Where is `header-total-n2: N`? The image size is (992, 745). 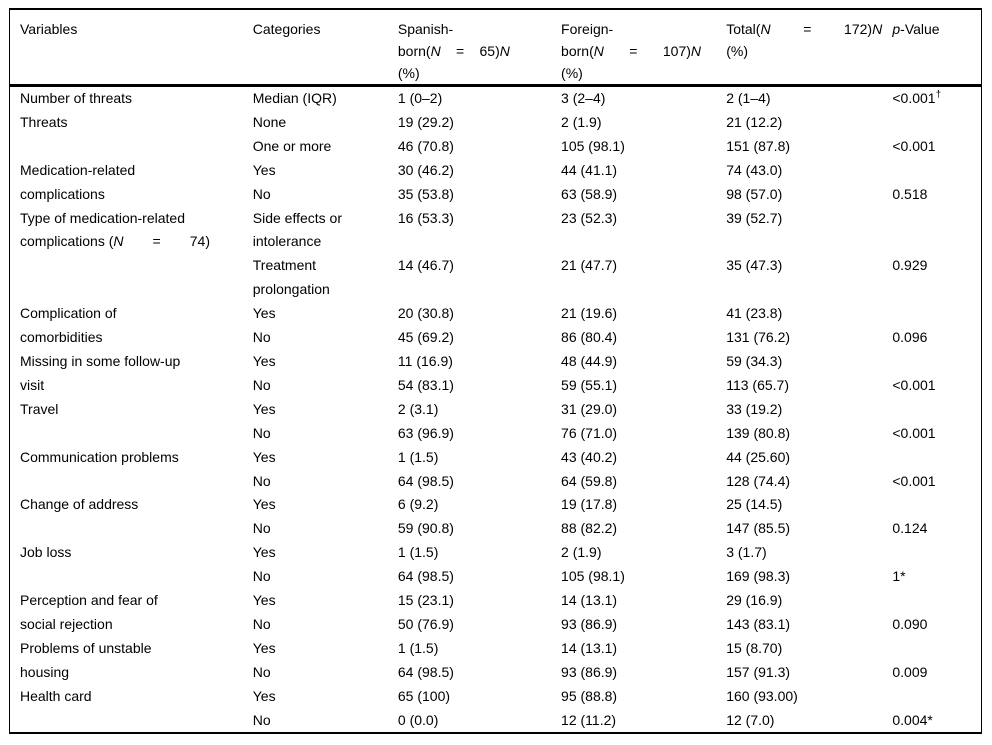
header-total-n2: N is located at coordinates (877, 29).